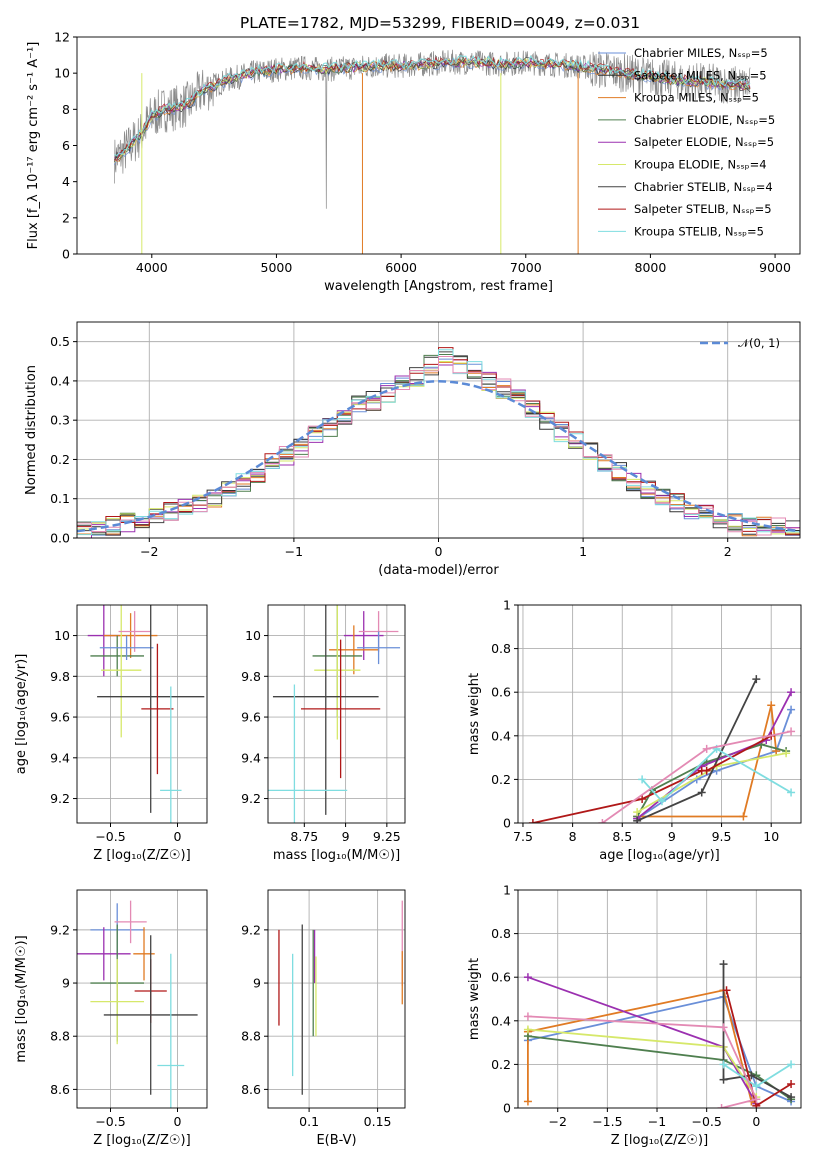  I want to click on plot-area-mass_vs_Z, so click(137, 1004).